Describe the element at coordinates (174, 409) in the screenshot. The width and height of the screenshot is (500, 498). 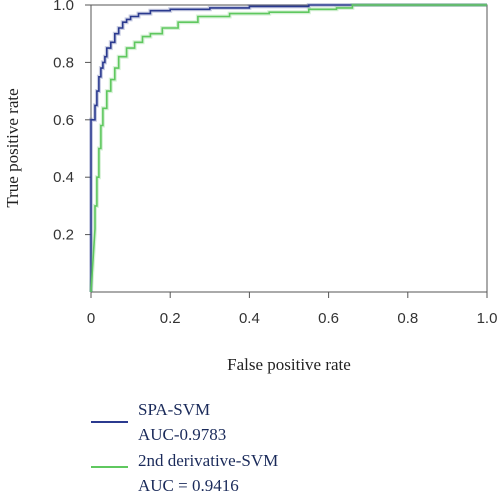
I see `legend-label-spa-svm: SPA-SVM` at that location.